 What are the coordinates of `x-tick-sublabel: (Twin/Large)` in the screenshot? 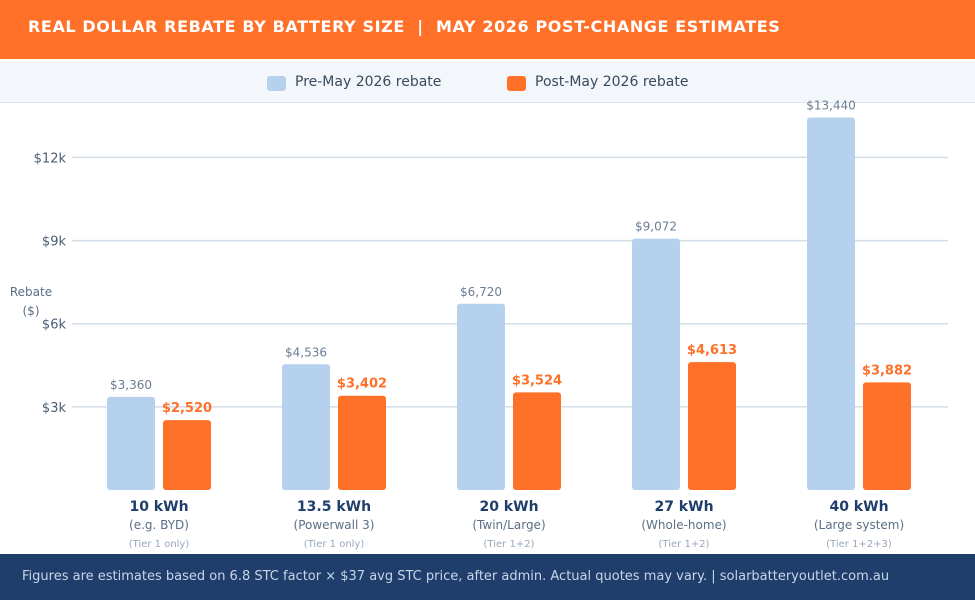 It's located at (508, 525).